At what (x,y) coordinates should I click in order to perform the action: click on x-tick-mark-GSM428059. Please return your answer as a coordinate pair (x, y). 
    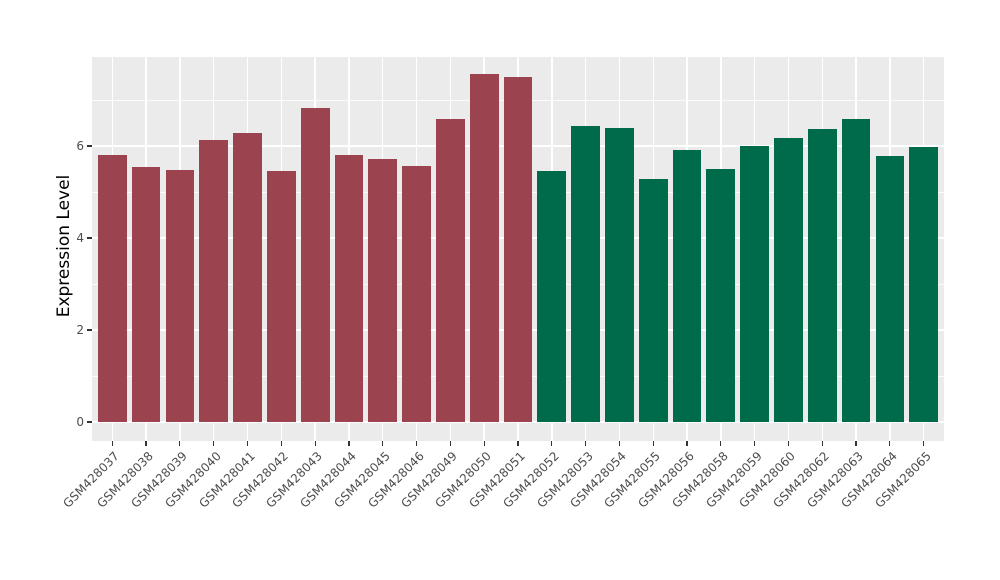
    Looking at the image, I should click on (755, 443).